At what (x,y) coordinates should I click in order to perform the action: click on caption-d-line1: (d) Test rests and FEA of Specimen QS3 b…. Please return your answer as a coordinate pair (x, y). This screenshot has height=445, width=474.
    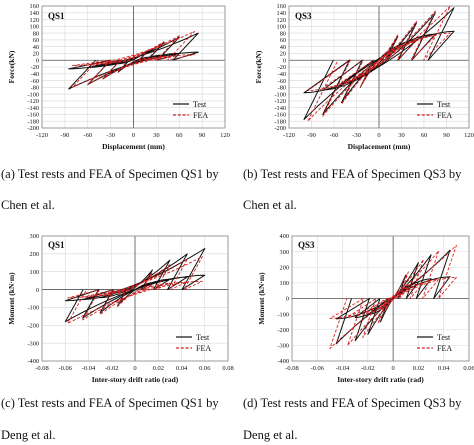
    Looking at the image, I should click on (352, 403).